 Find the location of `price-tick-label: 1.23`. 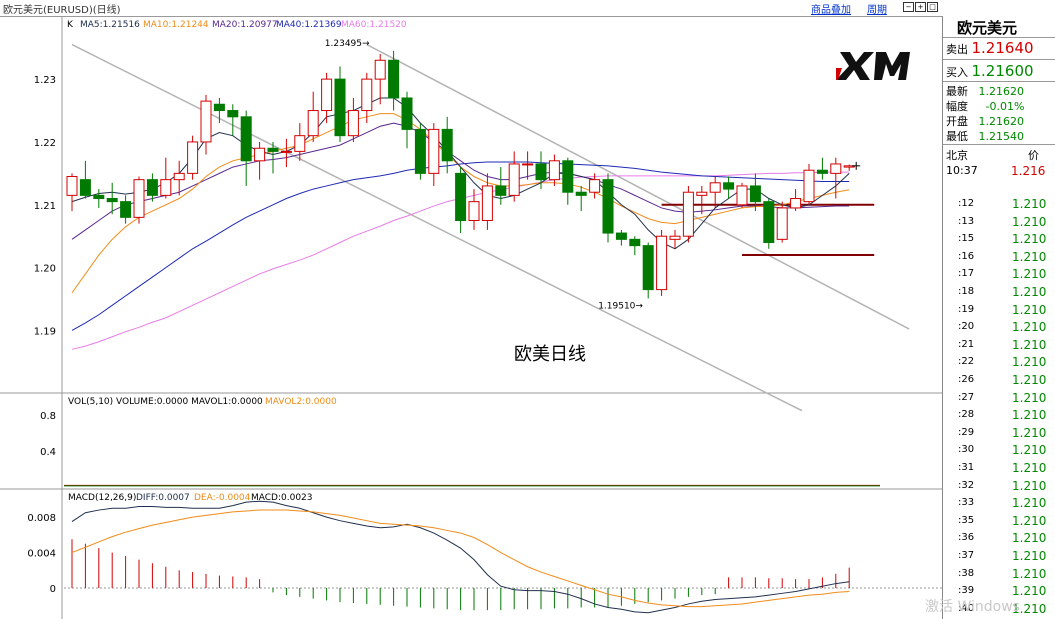

price-tick-label: 1.23 is located at coordinates (45, 80).